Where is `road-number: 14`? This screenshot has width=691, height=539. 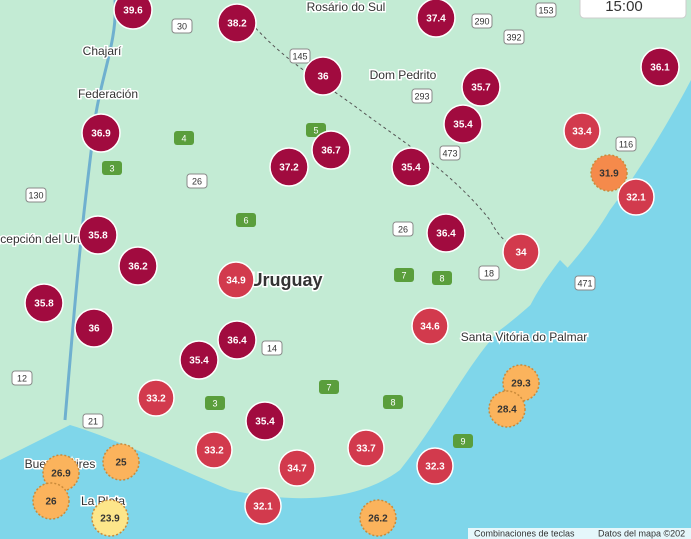
road-number: 14 is located at coordinates (272, 348).